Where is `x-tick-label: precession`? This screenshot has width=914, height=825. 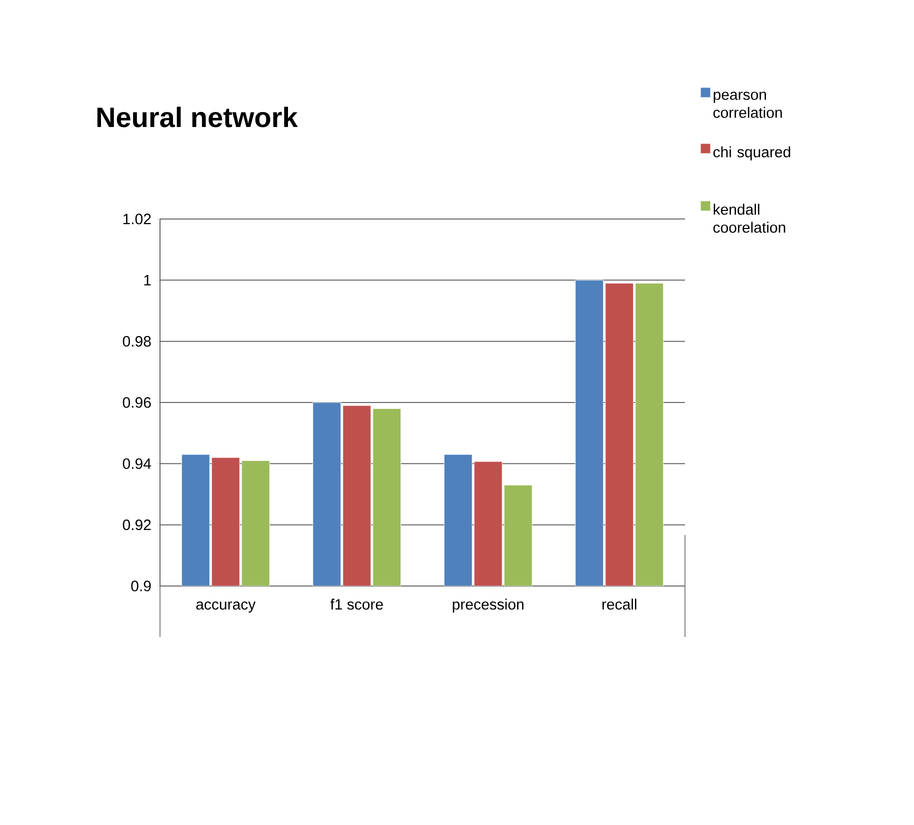 x-tick-label: precession is located at coordinates (488, 605).